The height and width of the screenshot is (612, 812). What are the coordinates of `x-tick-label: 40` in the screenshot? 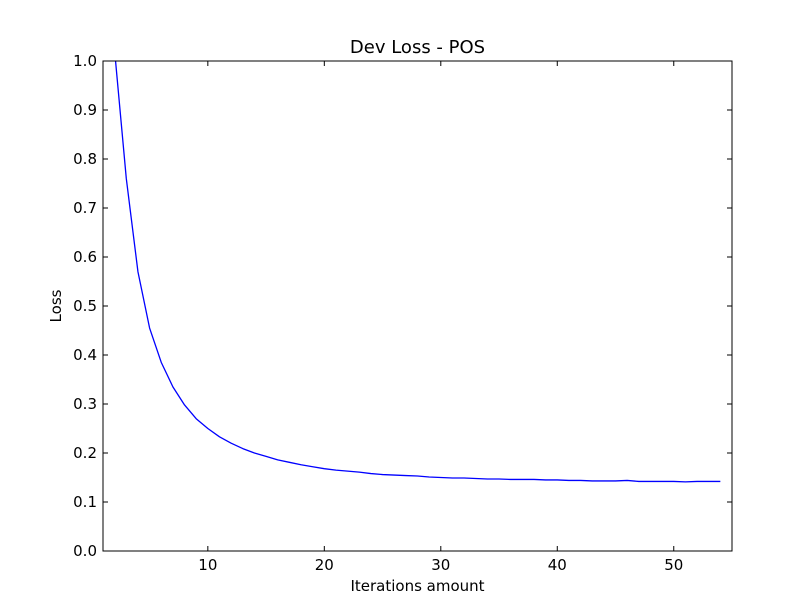 It's located at (557, 565).